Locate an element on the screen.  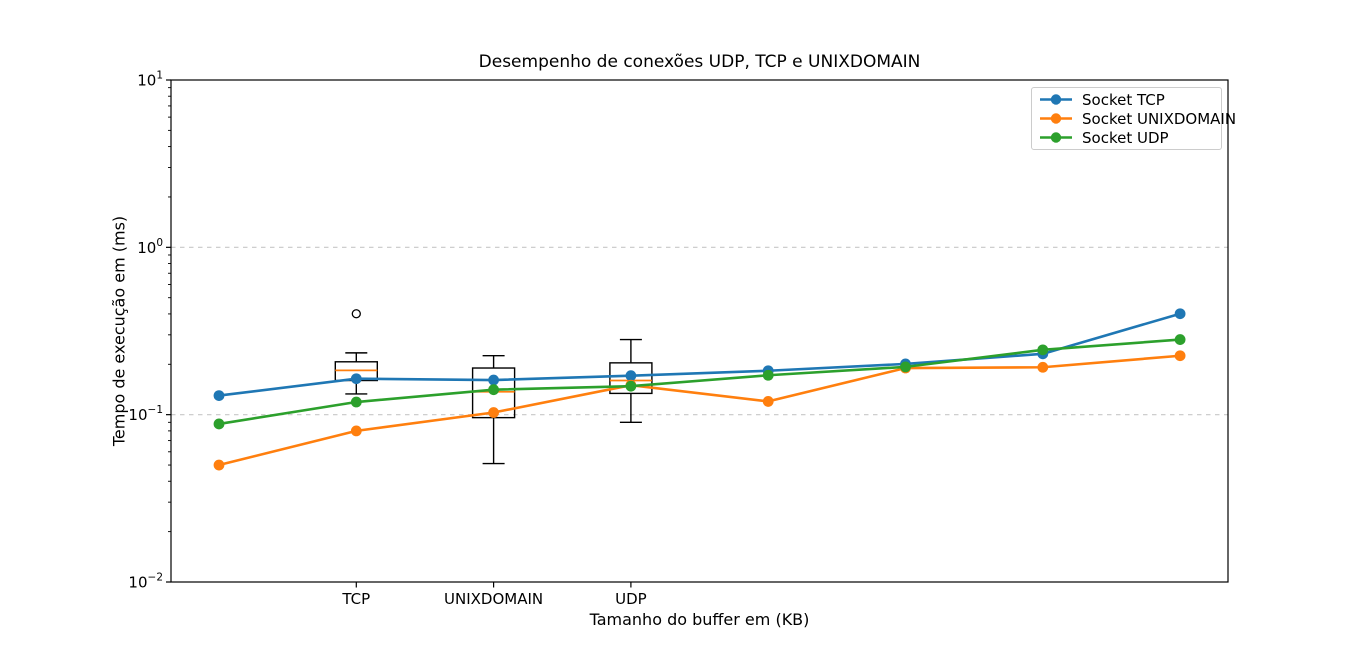
series-socket-tcp is located at coordinates (699, 355).